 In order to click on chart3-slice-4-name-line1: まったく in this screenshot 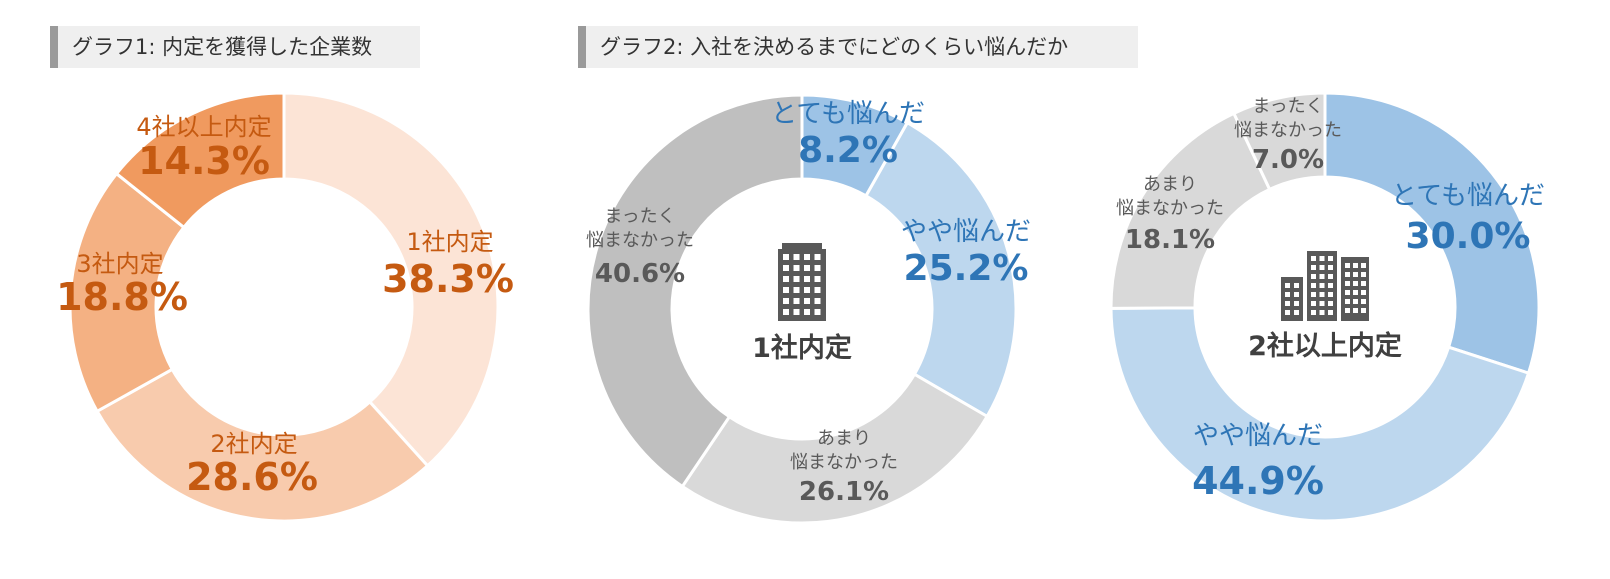, I will do `click(1287, 106)`.